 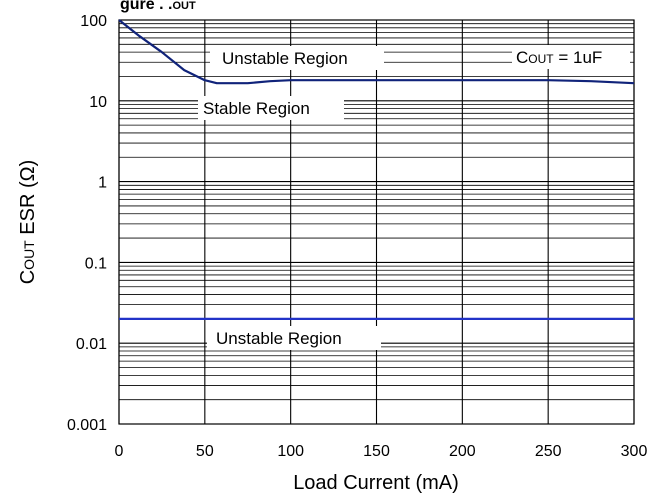 What do you see at coordinates (87, 425) in the screenshot?
I see `y-tick-label: 0.001` at bounding box center [87, 425].